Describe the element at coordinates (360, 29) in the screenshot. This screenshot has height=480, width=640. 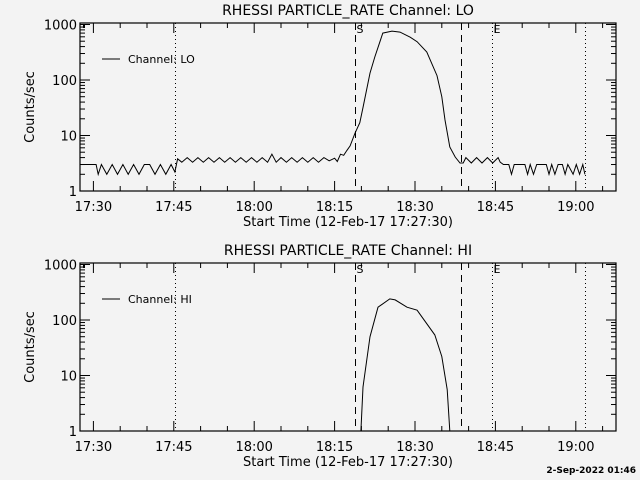
I see `panel1-marker-label-s: S` at that location.